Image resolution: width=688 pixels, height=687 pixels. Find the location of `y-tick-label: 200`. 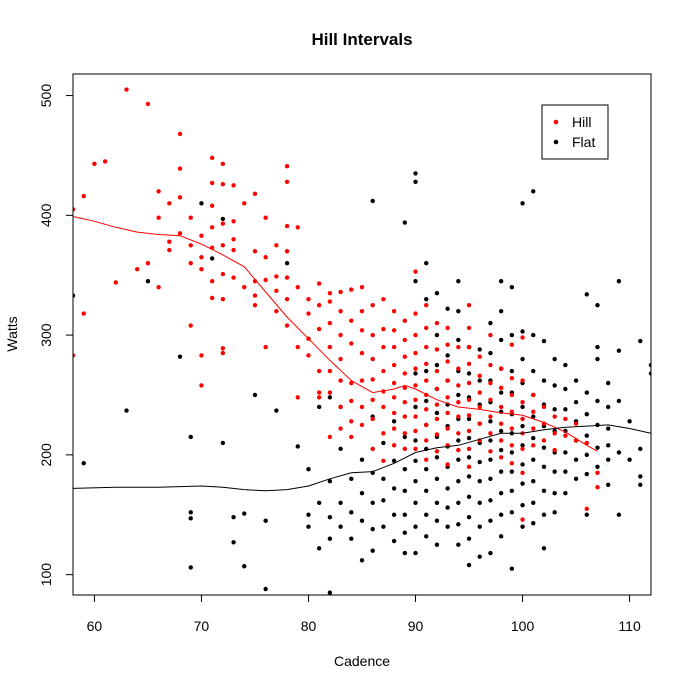

y-tick-label: 200 is located at coordinates (46, 455).